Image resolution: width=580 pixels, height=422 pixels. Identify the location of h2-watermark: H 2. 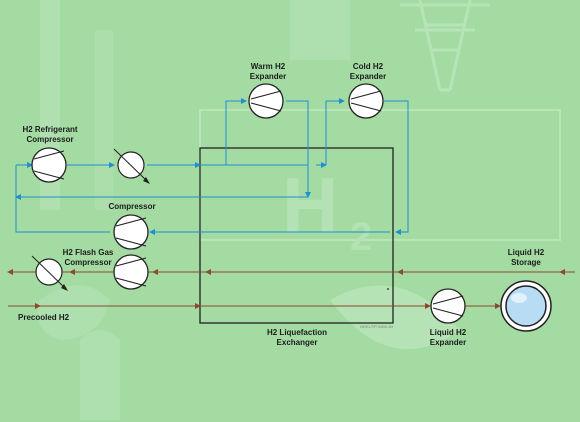
(327, 210).